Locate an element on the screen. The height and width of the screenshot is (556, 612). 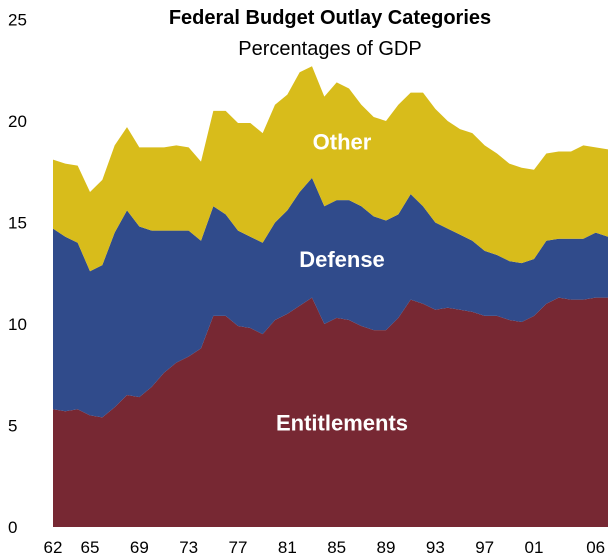
series-labels: Entitlements Defense Other is located at coordinates (342, 282).